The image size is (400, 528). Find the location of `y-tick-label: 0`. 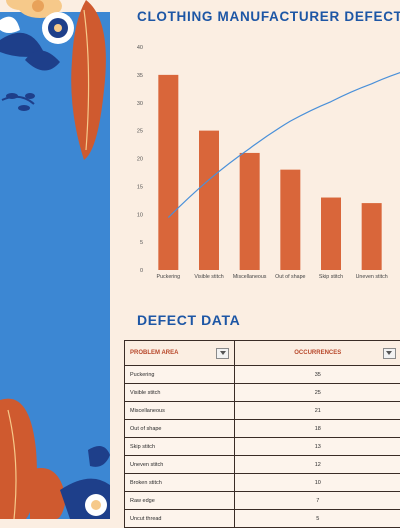

y-tick-label: 0 is located at coordinates (141, 271).